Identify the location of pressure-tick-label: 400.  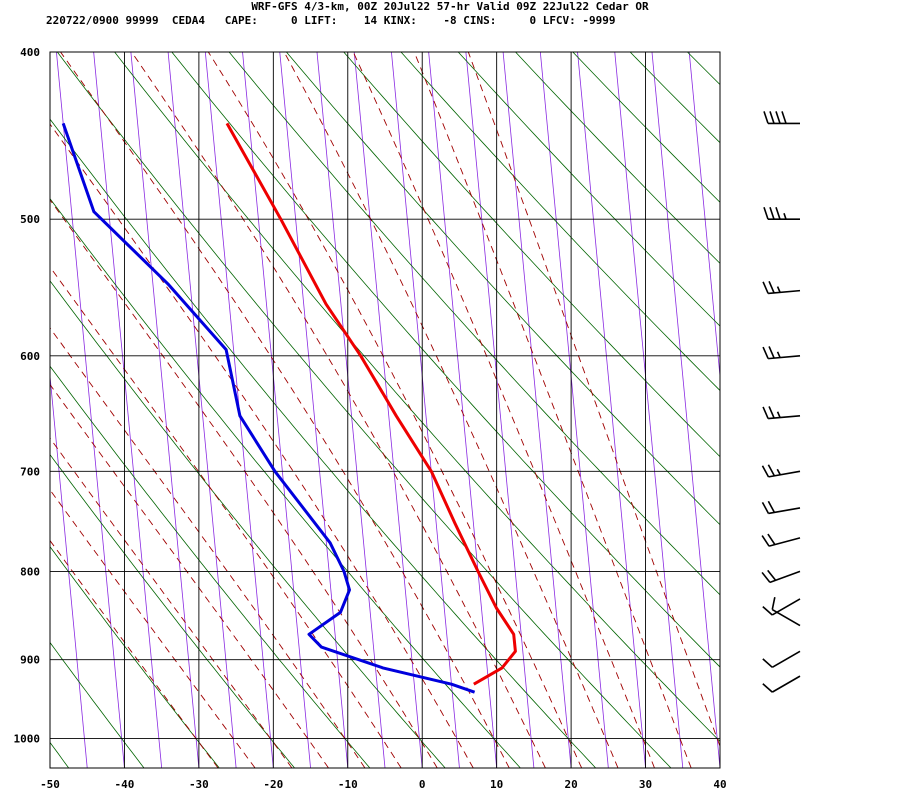
(30, 52).